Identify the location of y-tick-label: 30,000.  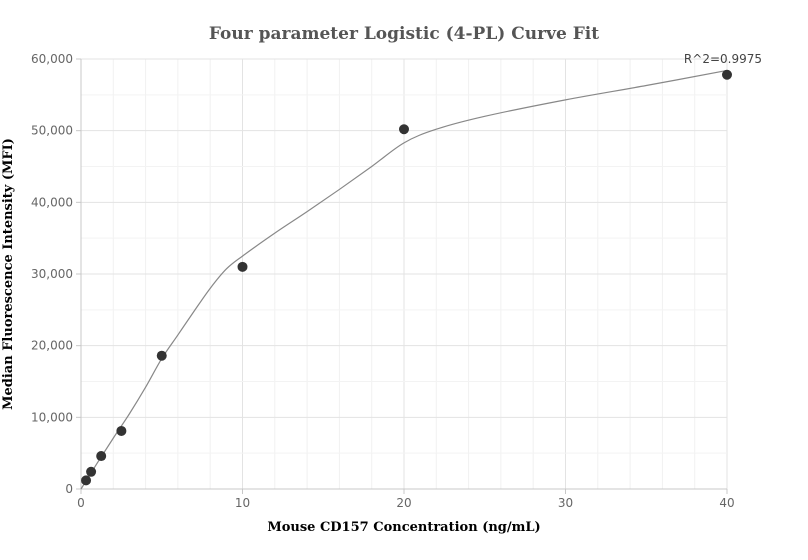
(52, 274).